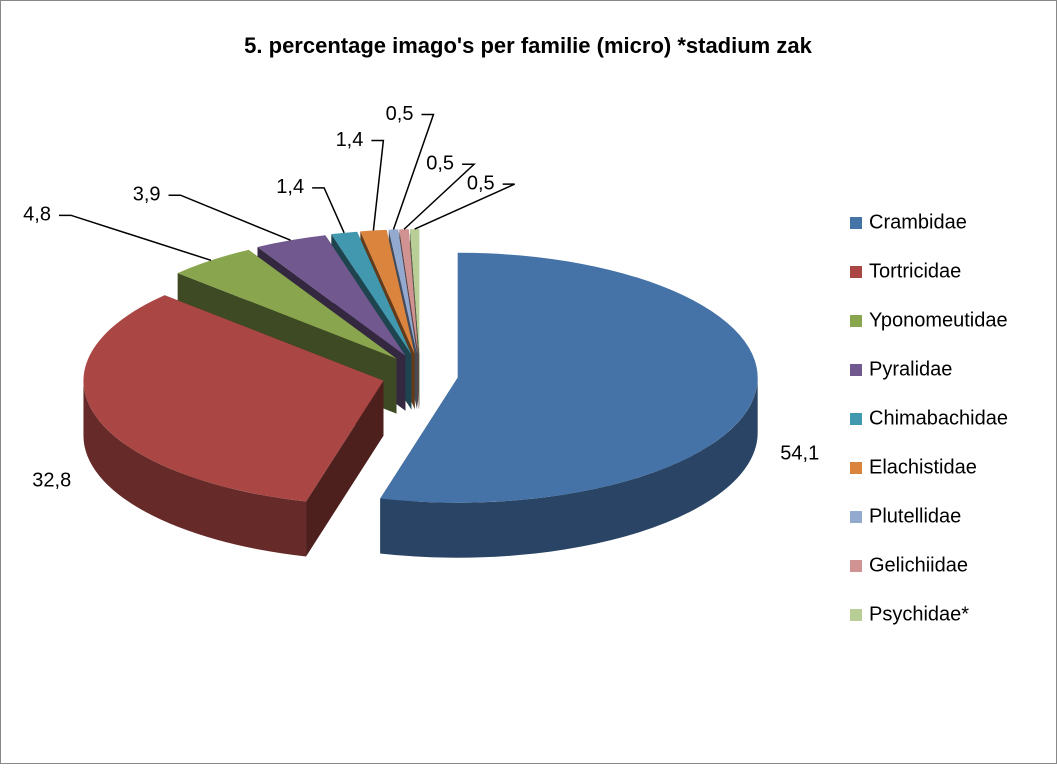 This screenshot has width=1057, height=769. I want to click on data-label: 32,8, so click(51, 480).